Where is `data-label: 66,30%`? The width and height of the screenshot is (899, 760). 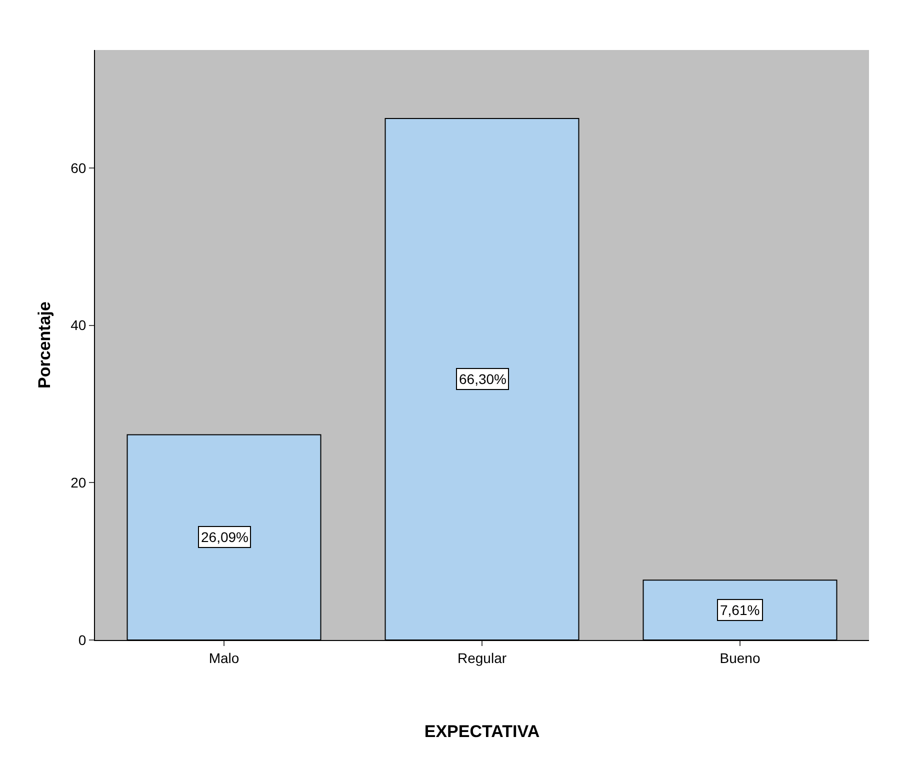
data-label: 66,30% is located at coordinates (482, 379).